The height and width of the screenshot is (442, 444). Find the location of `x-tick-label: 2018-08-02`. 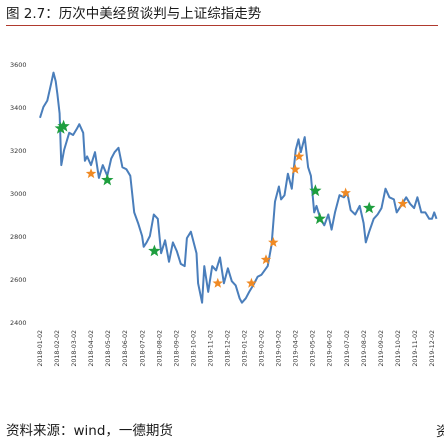

x-tick-label: 2018-08-02 is located at coordinates (159, 348).